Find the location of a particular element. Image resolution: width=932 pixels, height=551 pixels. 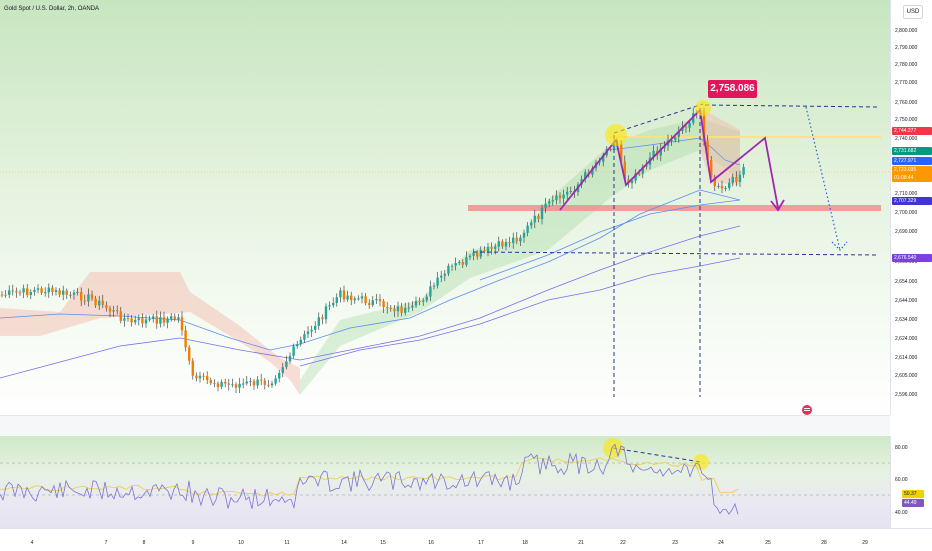

ema-slow-line is located at coordinates (520, 312).